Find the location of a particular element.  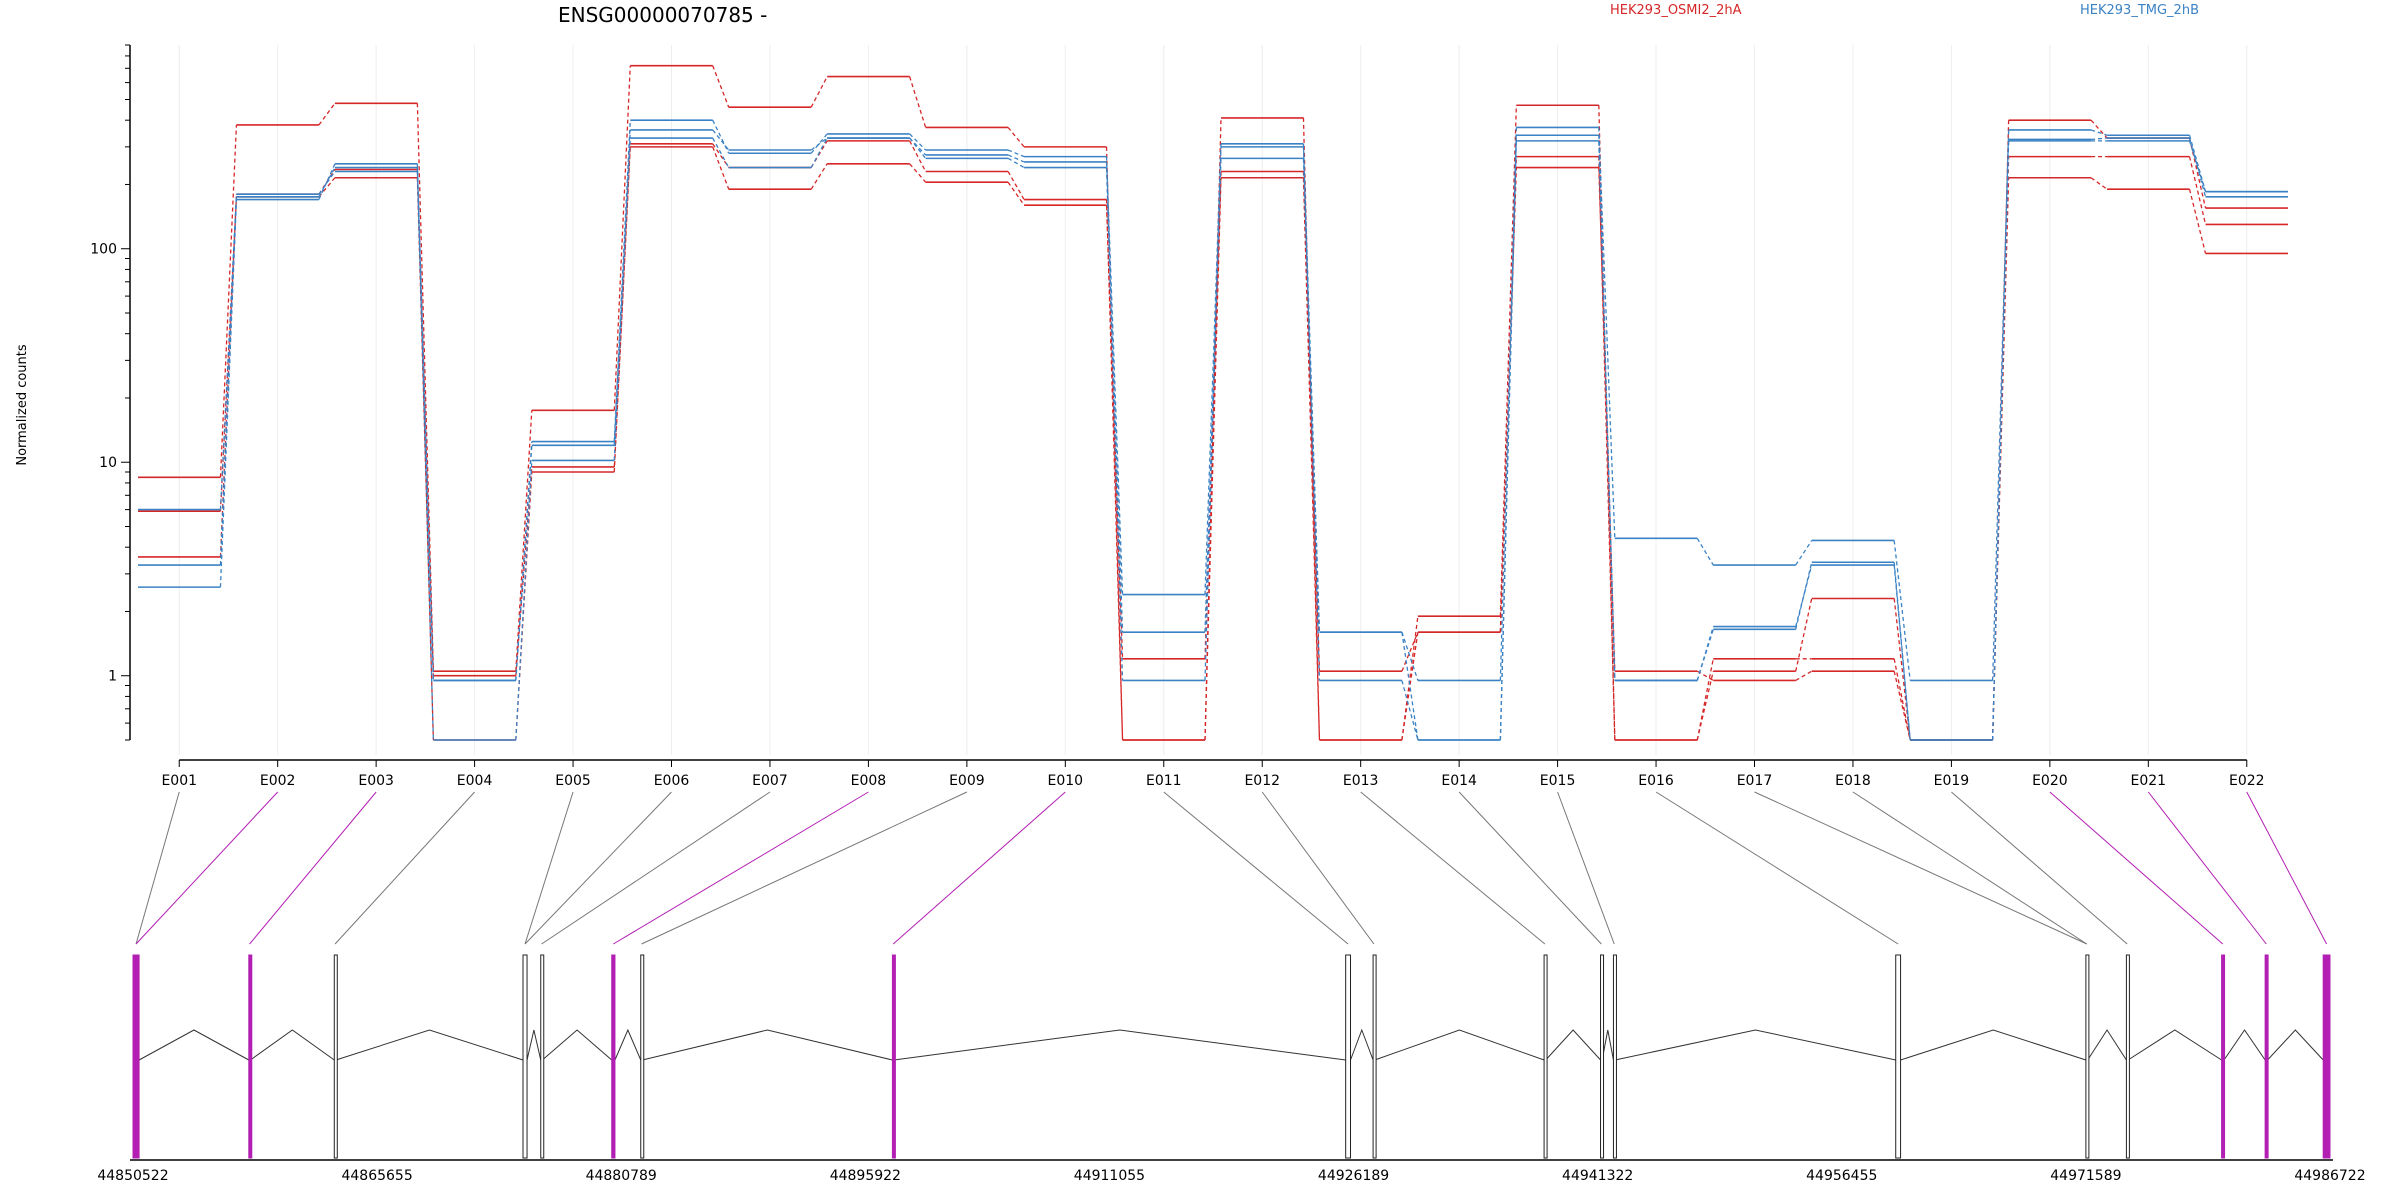

x-tick-label-e021: E021 is located at coordinates (2149, 781).